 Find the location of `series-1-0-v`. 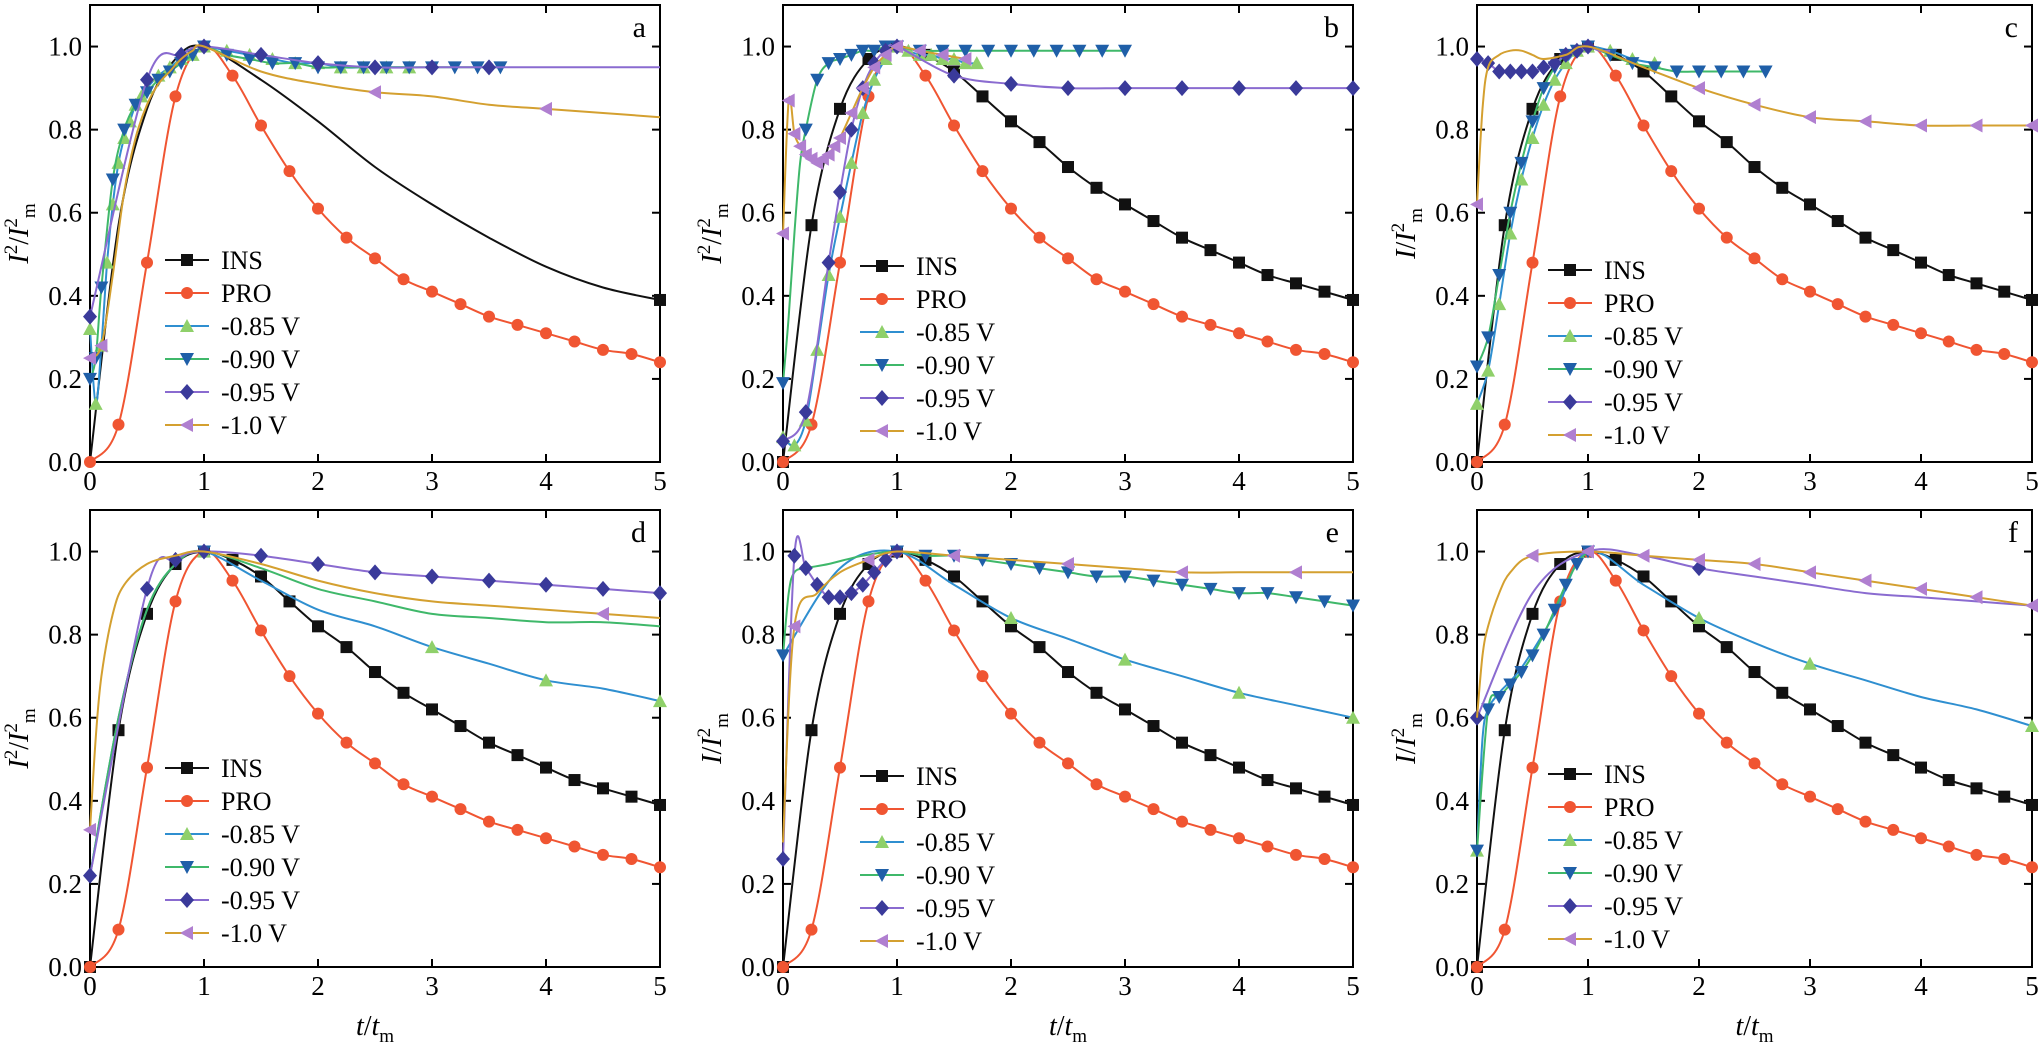

series-1-0-v is located at coordinates (1754, 128).